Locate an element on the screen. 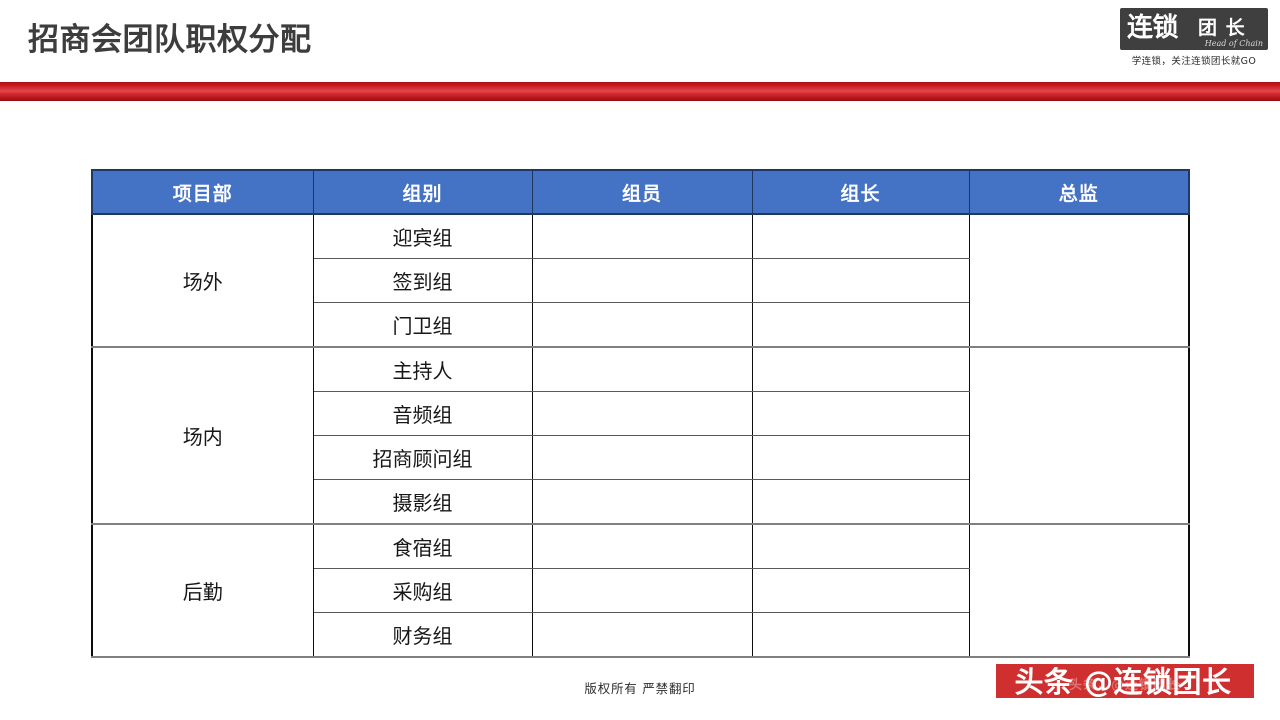 This screenshot has width=1280, height=720. table-row: 摄影组 is located at coordinates (640, 502).